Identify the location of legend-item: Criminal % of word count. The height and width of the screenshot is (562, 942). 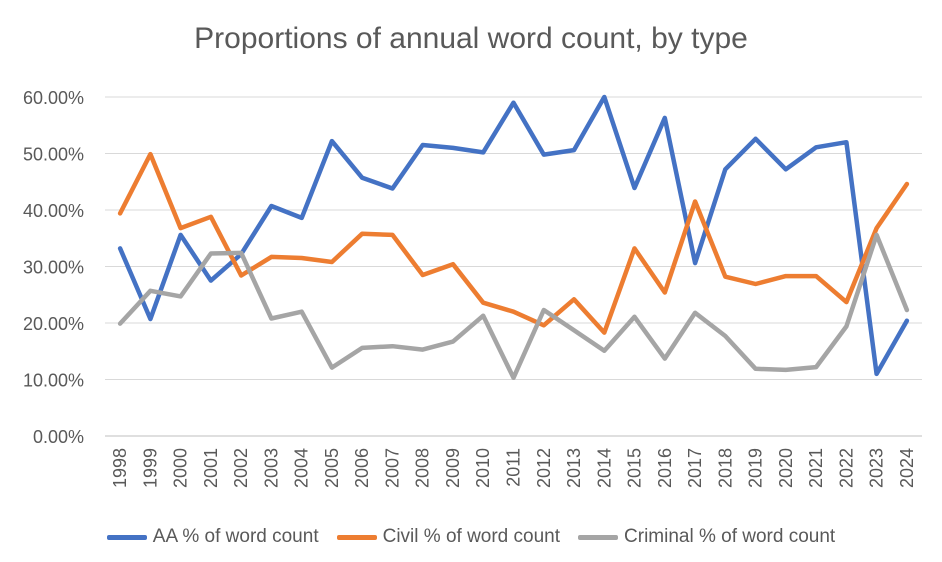
(706, 537).